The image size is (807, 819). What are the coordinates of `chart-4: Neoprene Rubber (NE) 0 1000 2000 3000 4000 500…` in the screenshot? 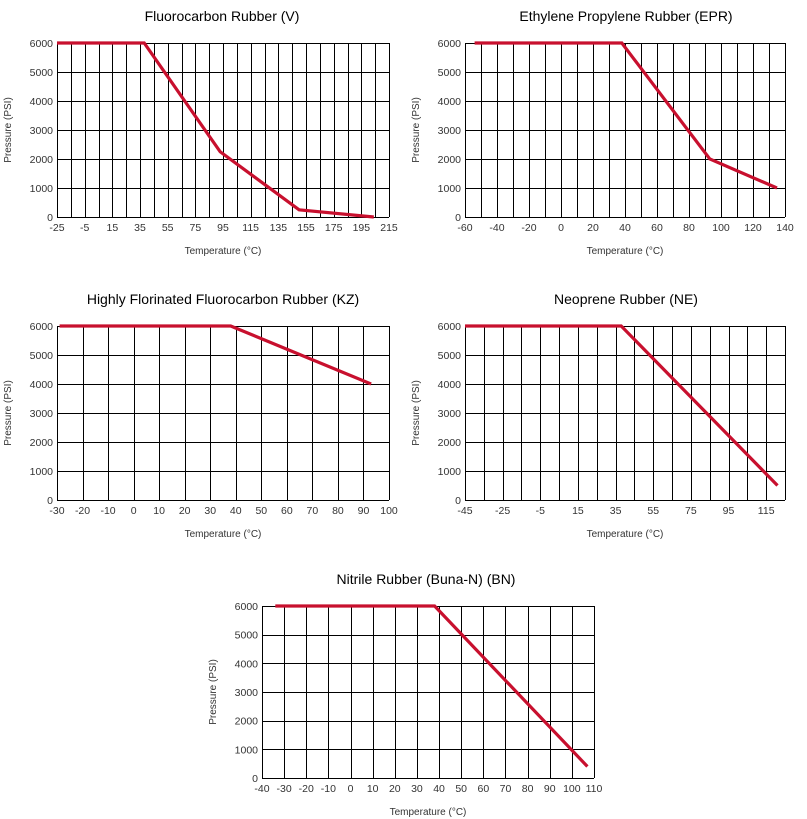 It's located at (598, 415).